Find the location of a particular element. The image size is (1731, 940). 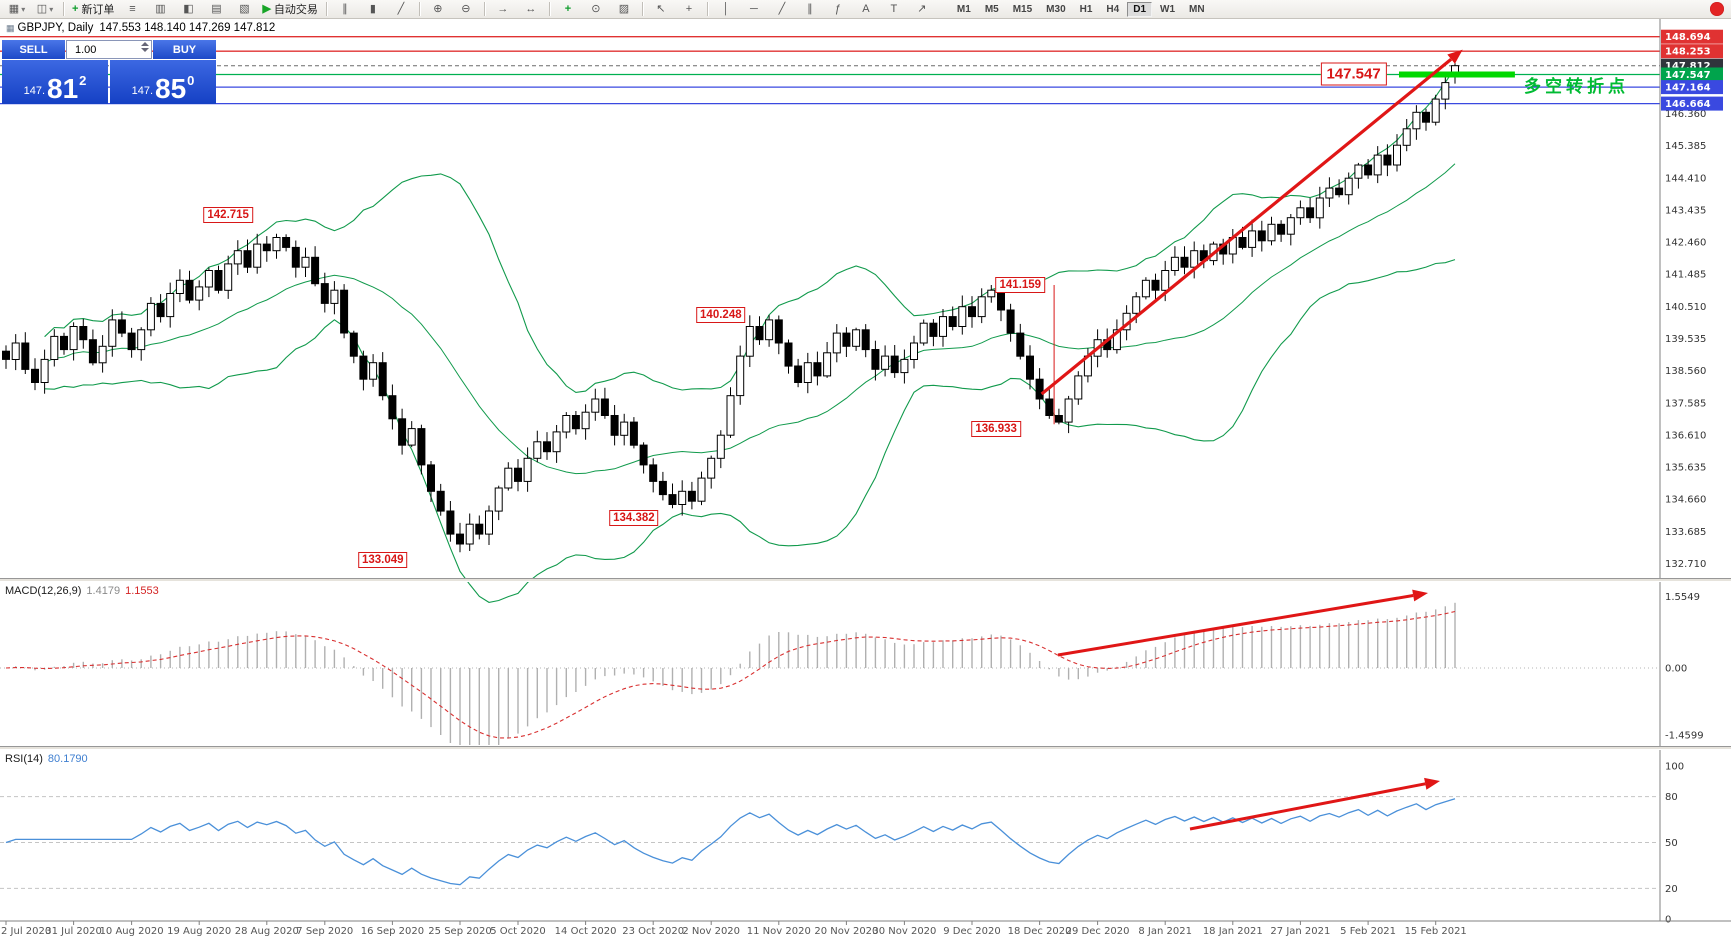

svg-text: 25 Sep 2020 is located at coordinates (459, 931).